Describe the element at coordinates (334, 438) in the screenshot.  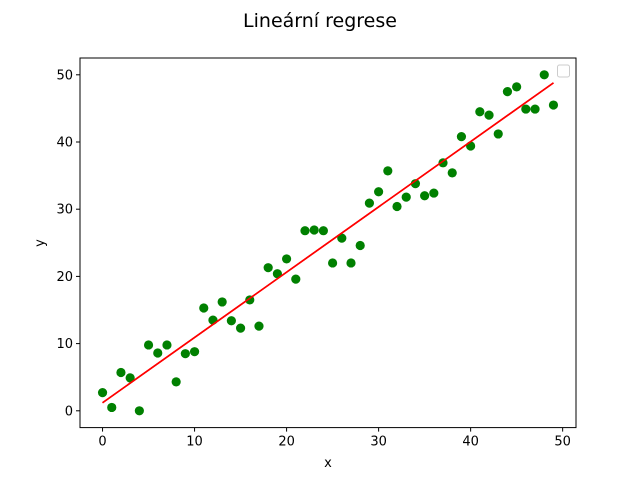
I see `x-axis-ticks: 0 10 20 30 40 50` at that location.